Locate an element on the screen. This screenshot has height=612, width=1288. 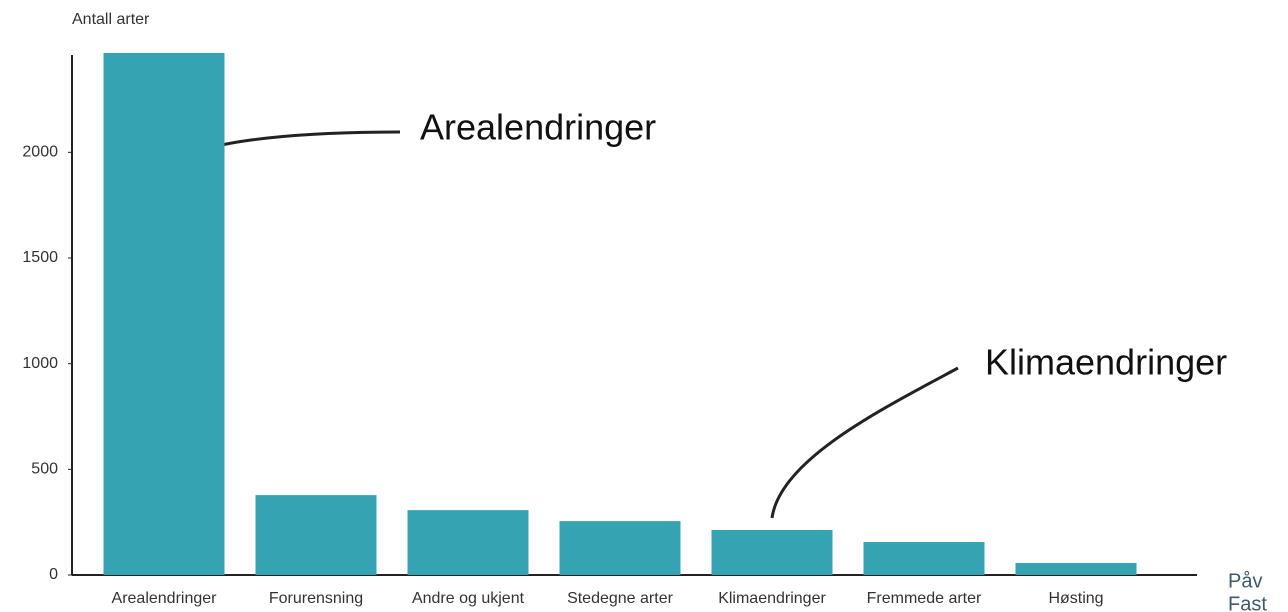
x-tick-label: Stedegne arter is located at coordinates (620, 598).